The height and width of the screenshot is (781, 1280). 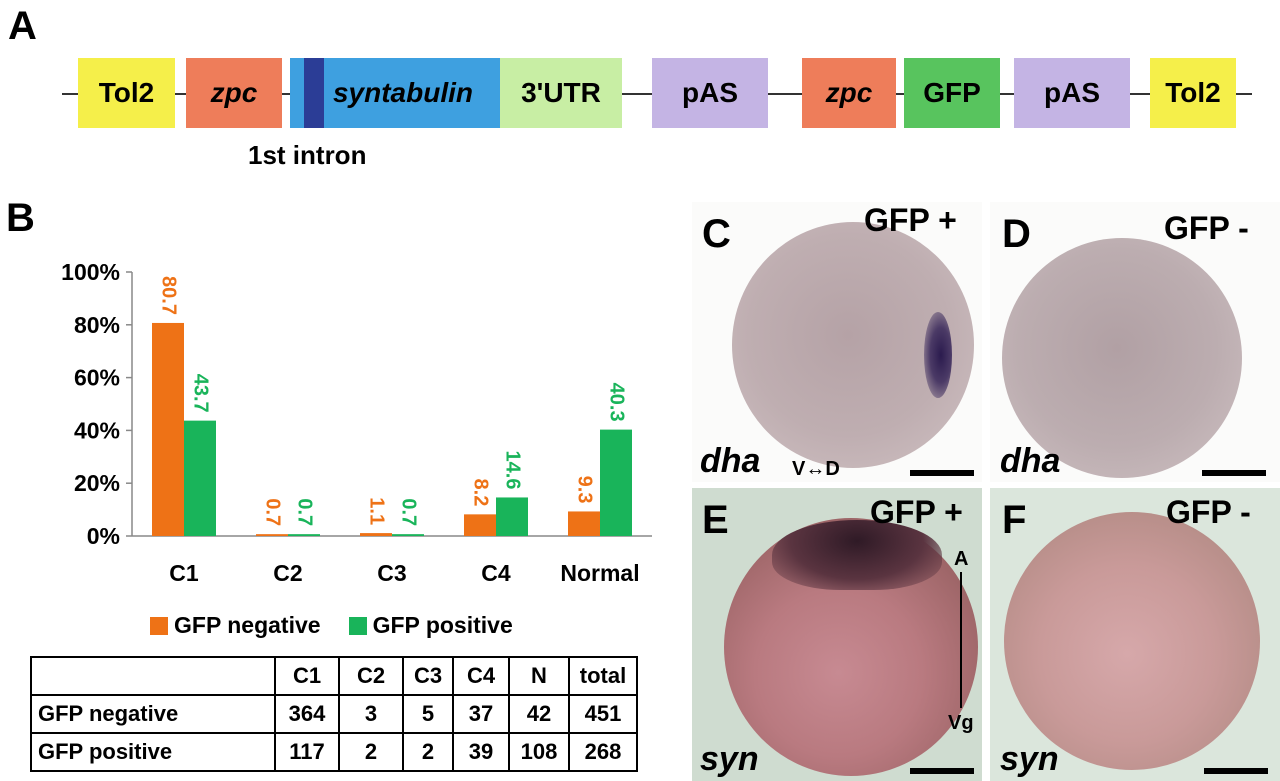 What do you see at coordinates (103, 536) in the screenshot?
I see `y-tick-label: 0%` at bounding box center [103, 536].